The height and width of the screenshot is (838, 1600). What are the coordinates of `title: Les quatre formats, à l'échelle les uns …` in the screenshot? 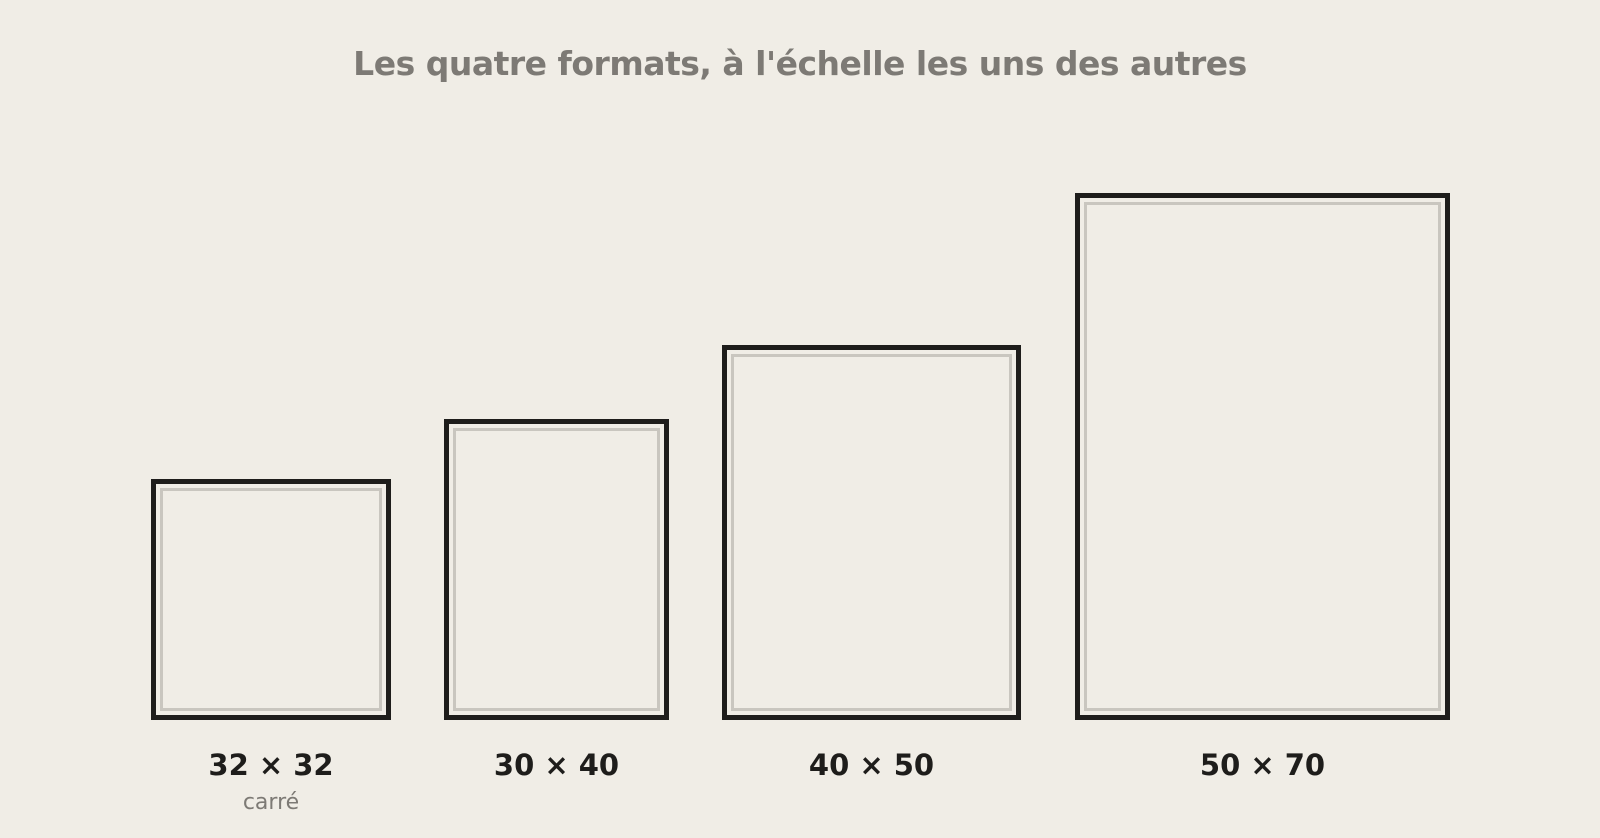 It's located at (800, 63).